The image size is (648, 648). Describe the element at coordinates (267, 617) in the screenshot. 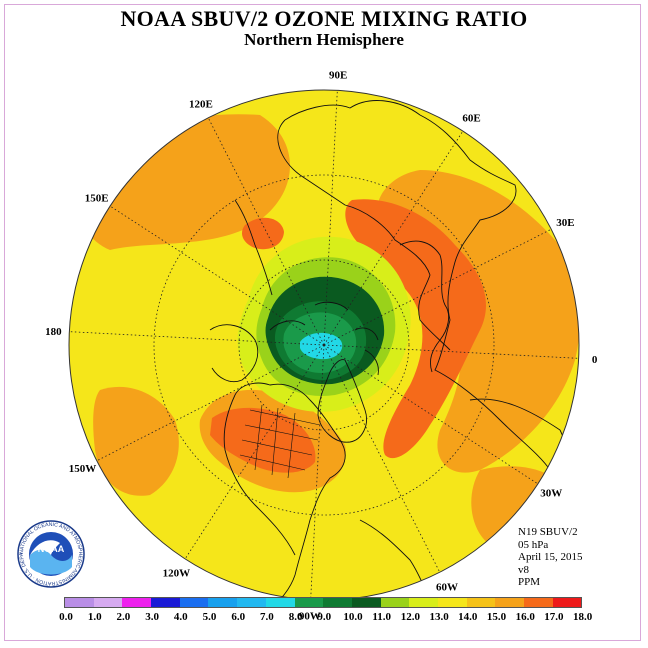

I see `colorbar-tick-label: 7.0` at that location.